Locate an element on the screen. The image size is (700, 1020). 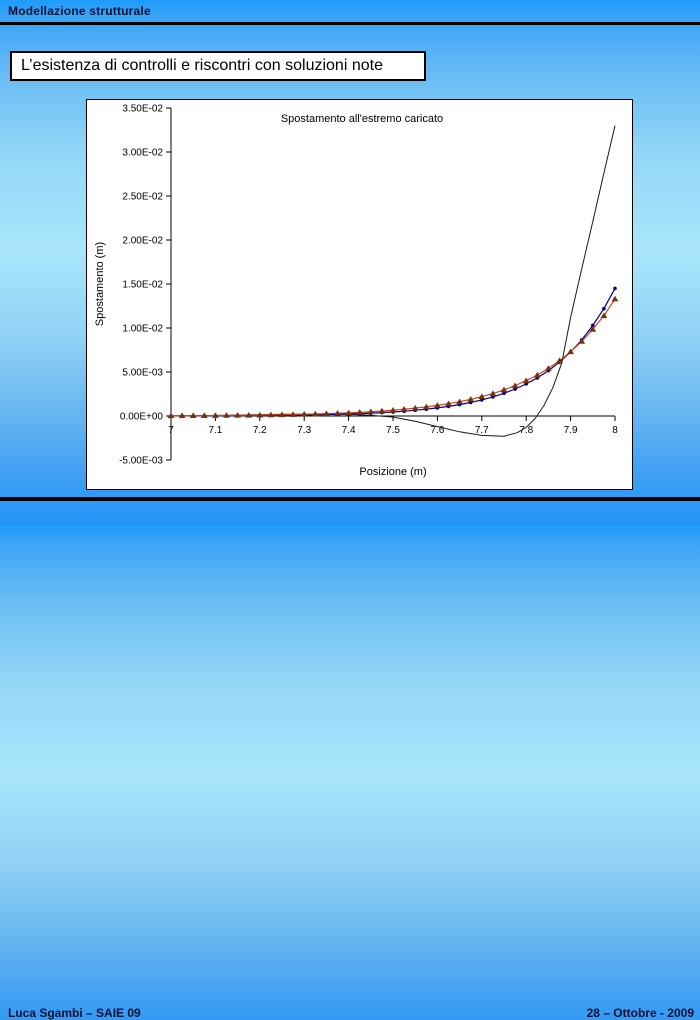
y-tick-label: 3.00E-02 is located at coordinates (142, 153).